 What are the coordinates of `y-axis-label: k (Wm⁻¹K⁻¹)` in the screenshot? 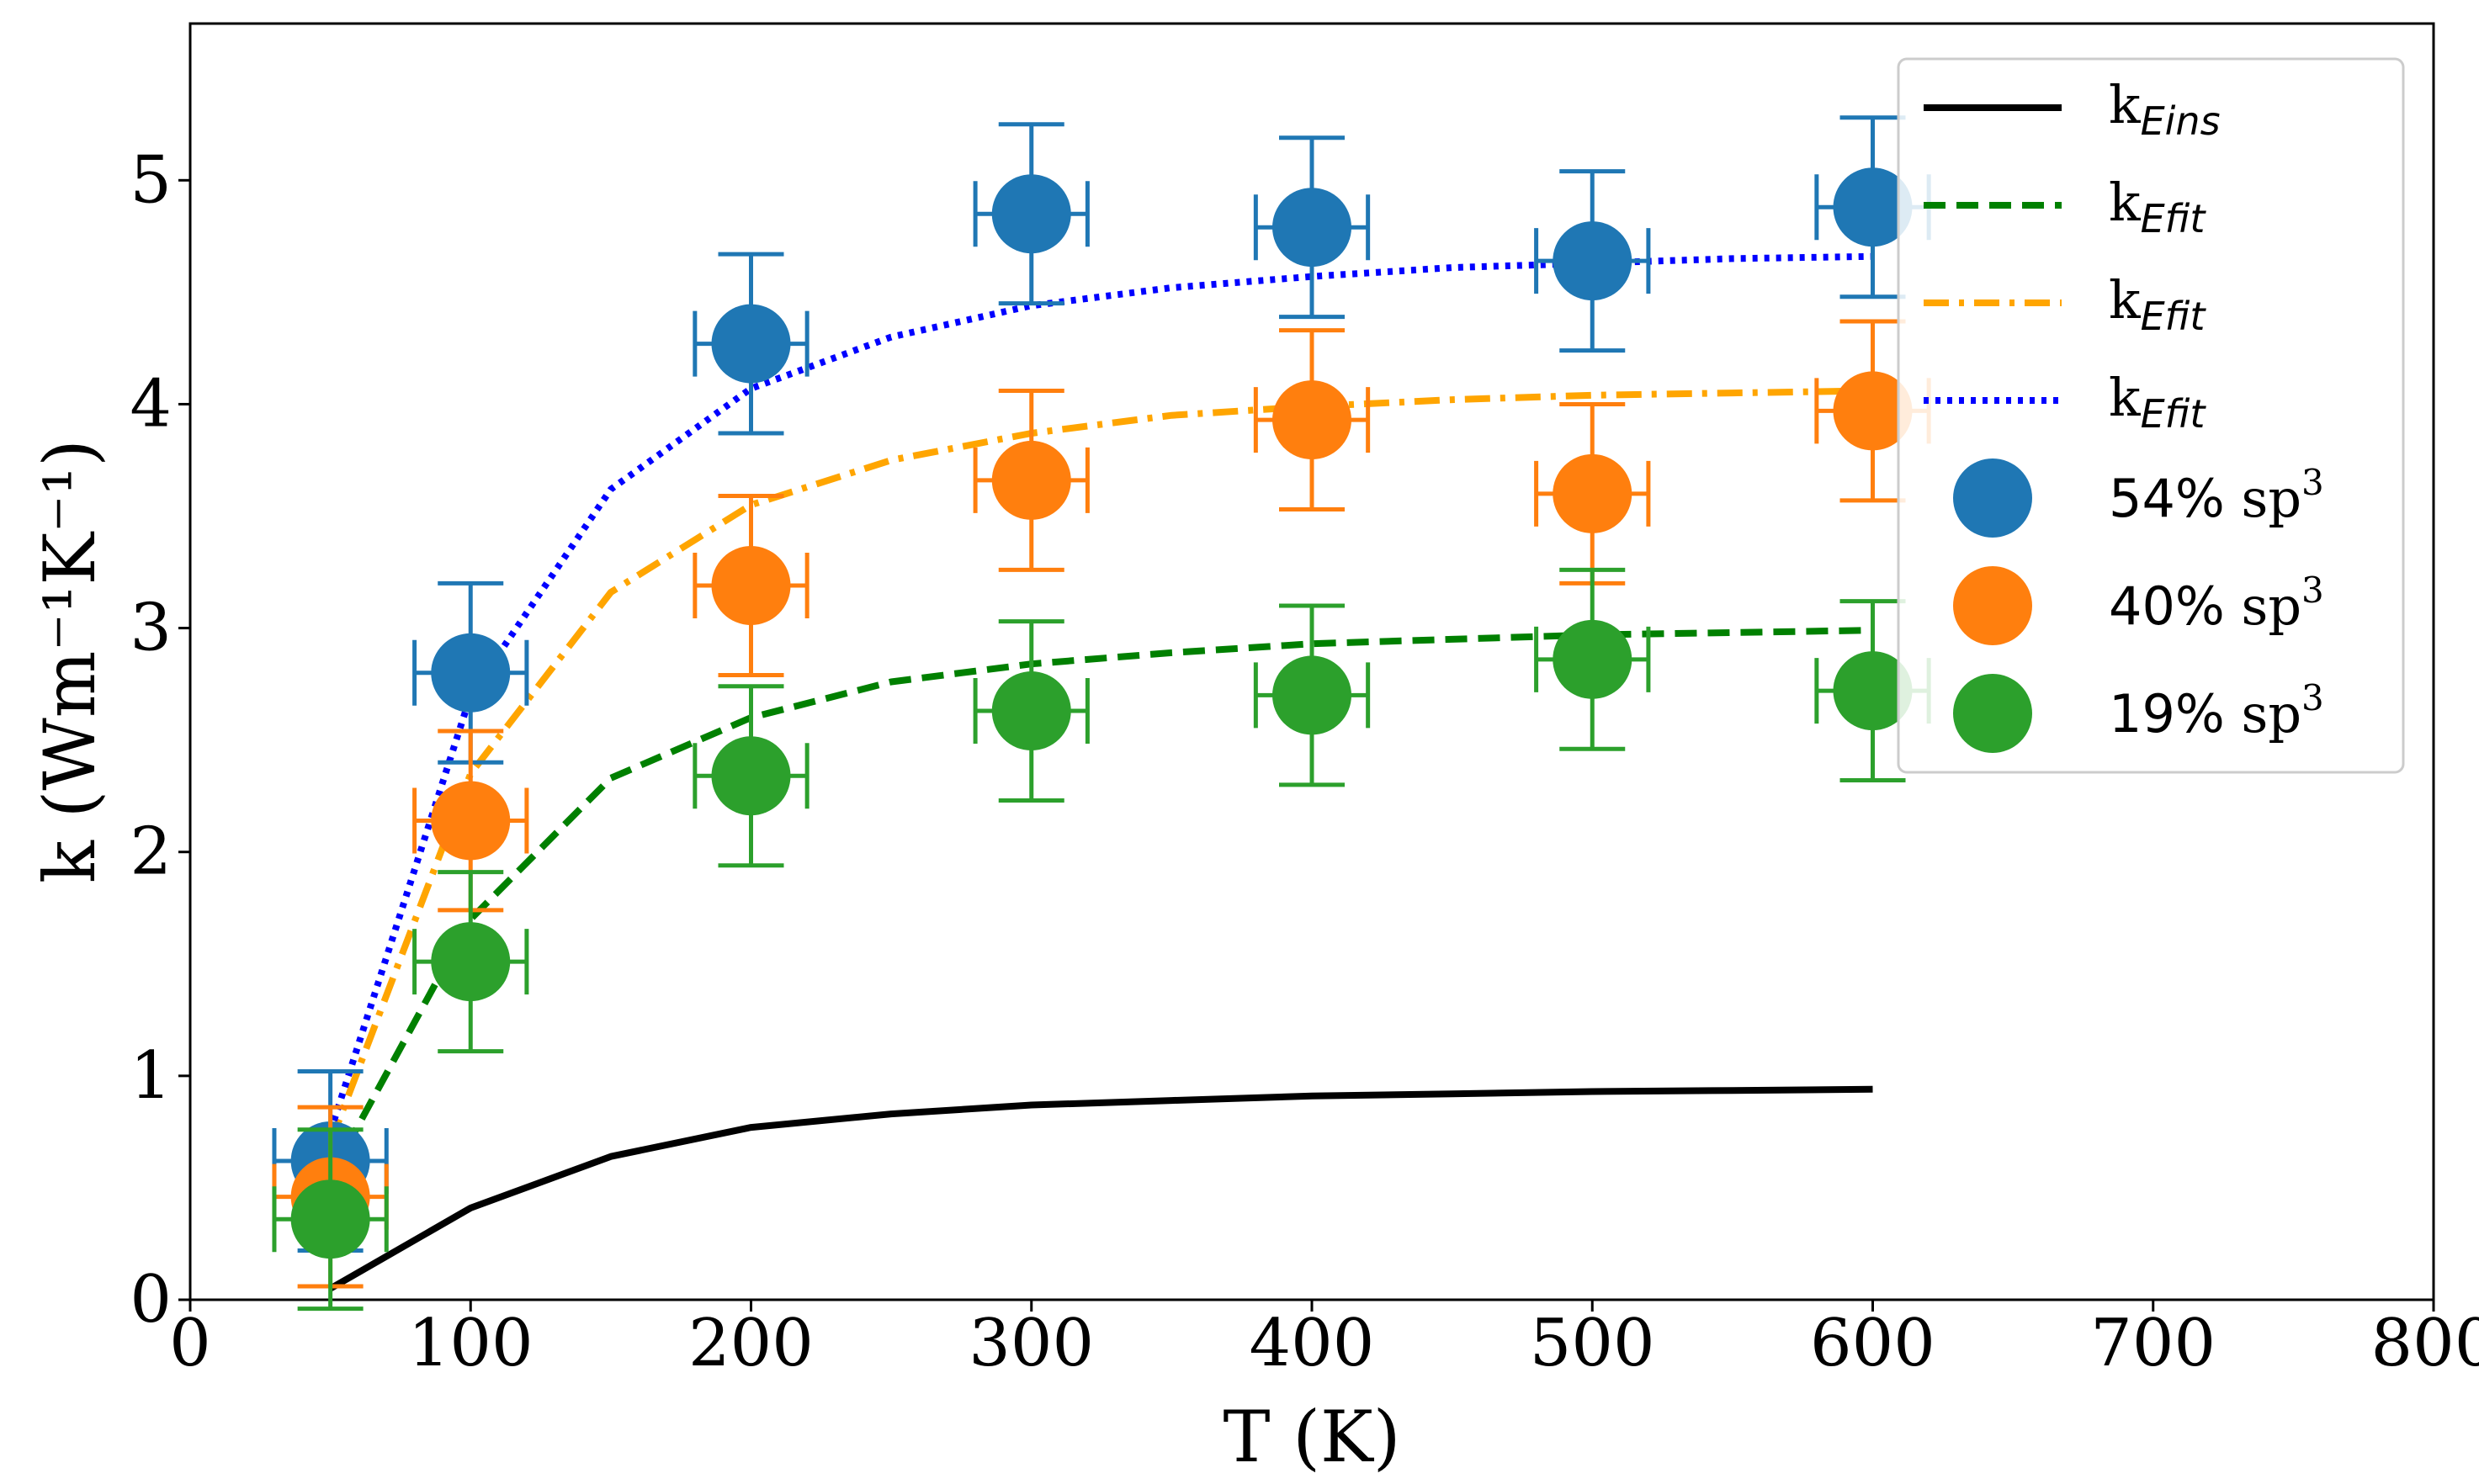 It's located at (70, 661).